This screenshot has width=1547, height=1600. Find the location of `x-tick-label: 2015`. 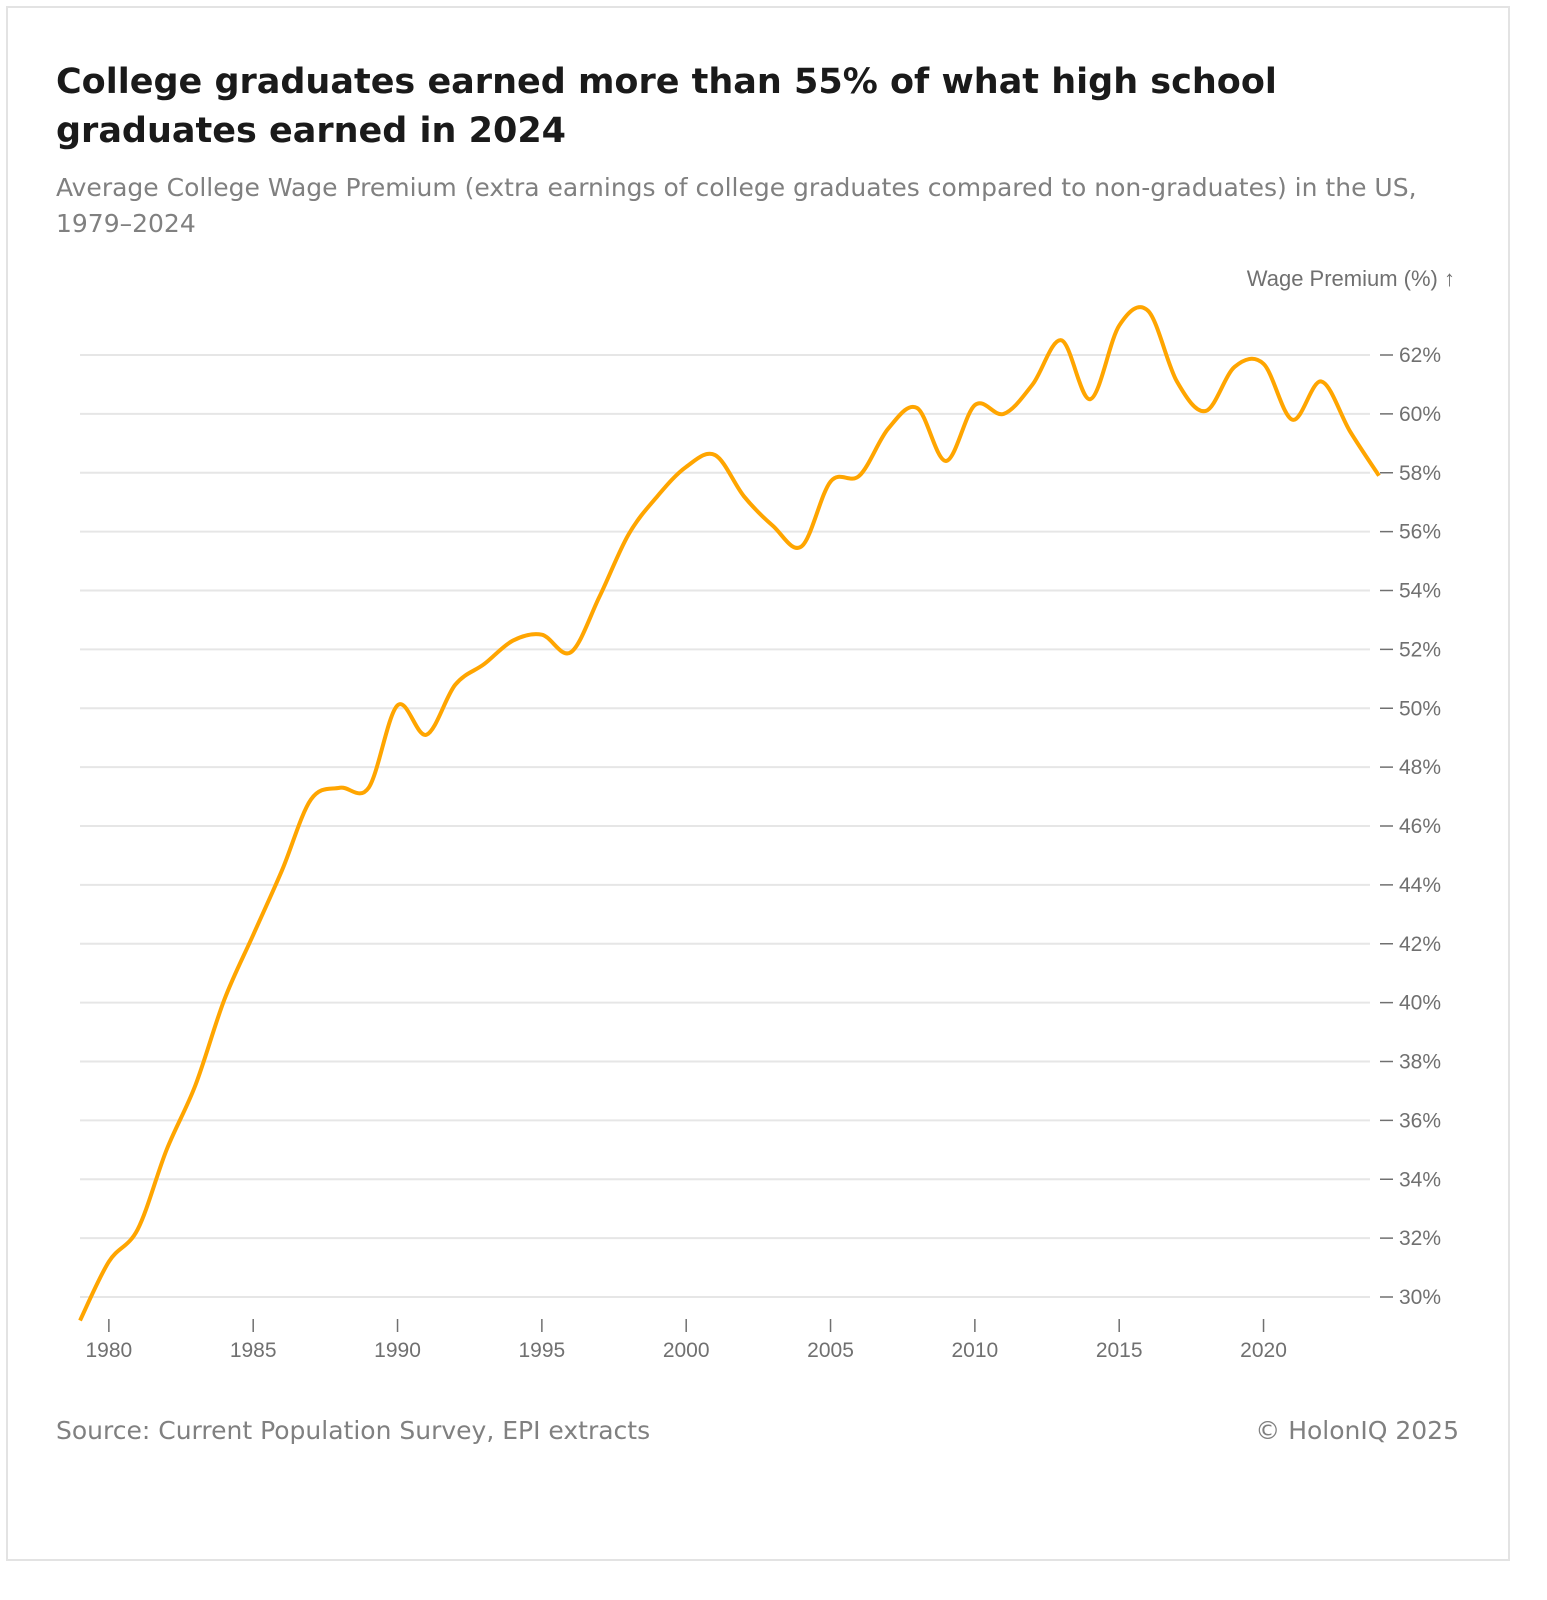

x-tick-label: 2015 is located at coordinates (1119, 1350).